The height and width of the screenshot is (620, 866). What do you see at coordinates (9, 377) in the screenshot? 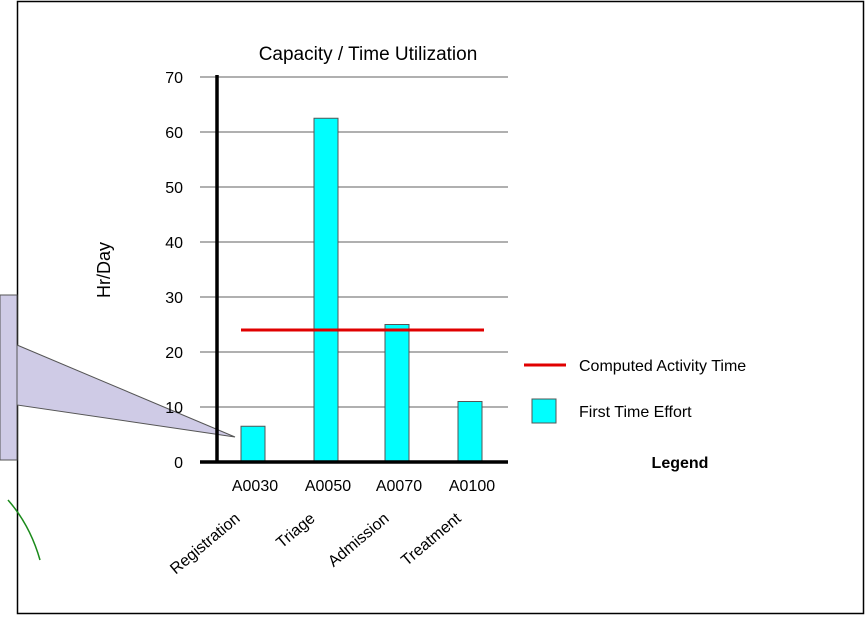
I see `callout-box` at bounding box center [9, 377].